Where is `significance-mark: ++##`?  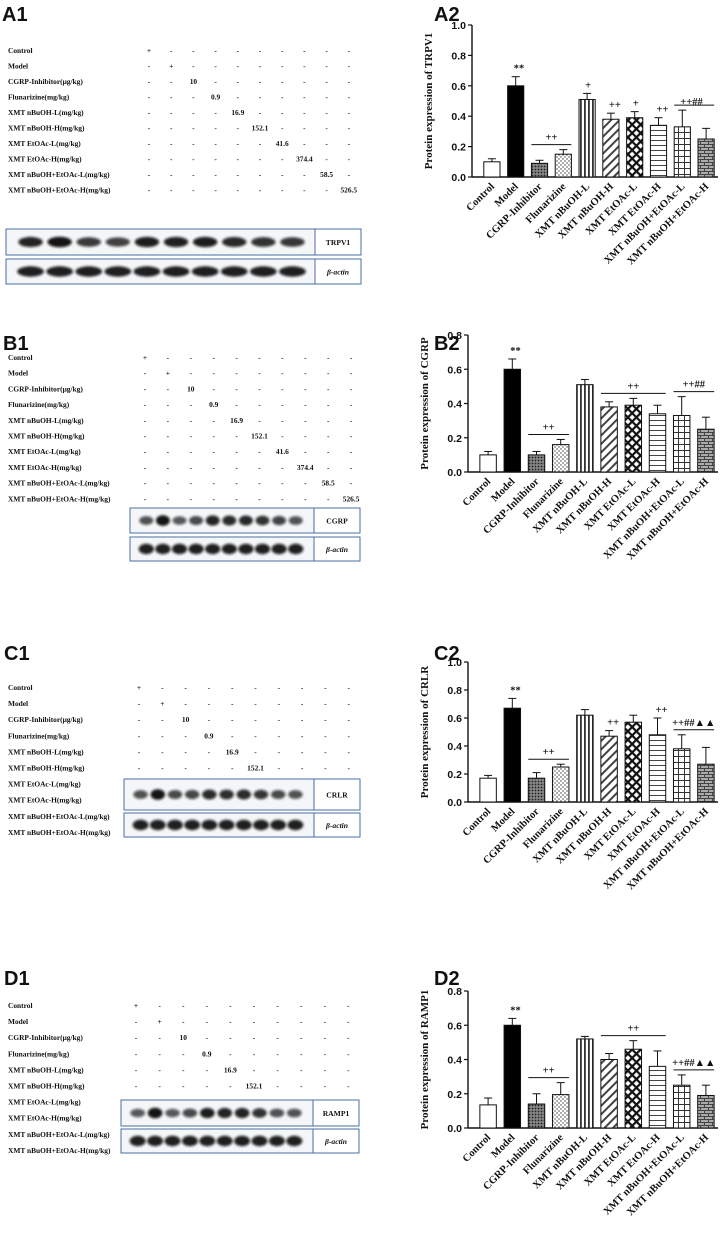 significance-mark: ++## is located at coordinates (694, 385).